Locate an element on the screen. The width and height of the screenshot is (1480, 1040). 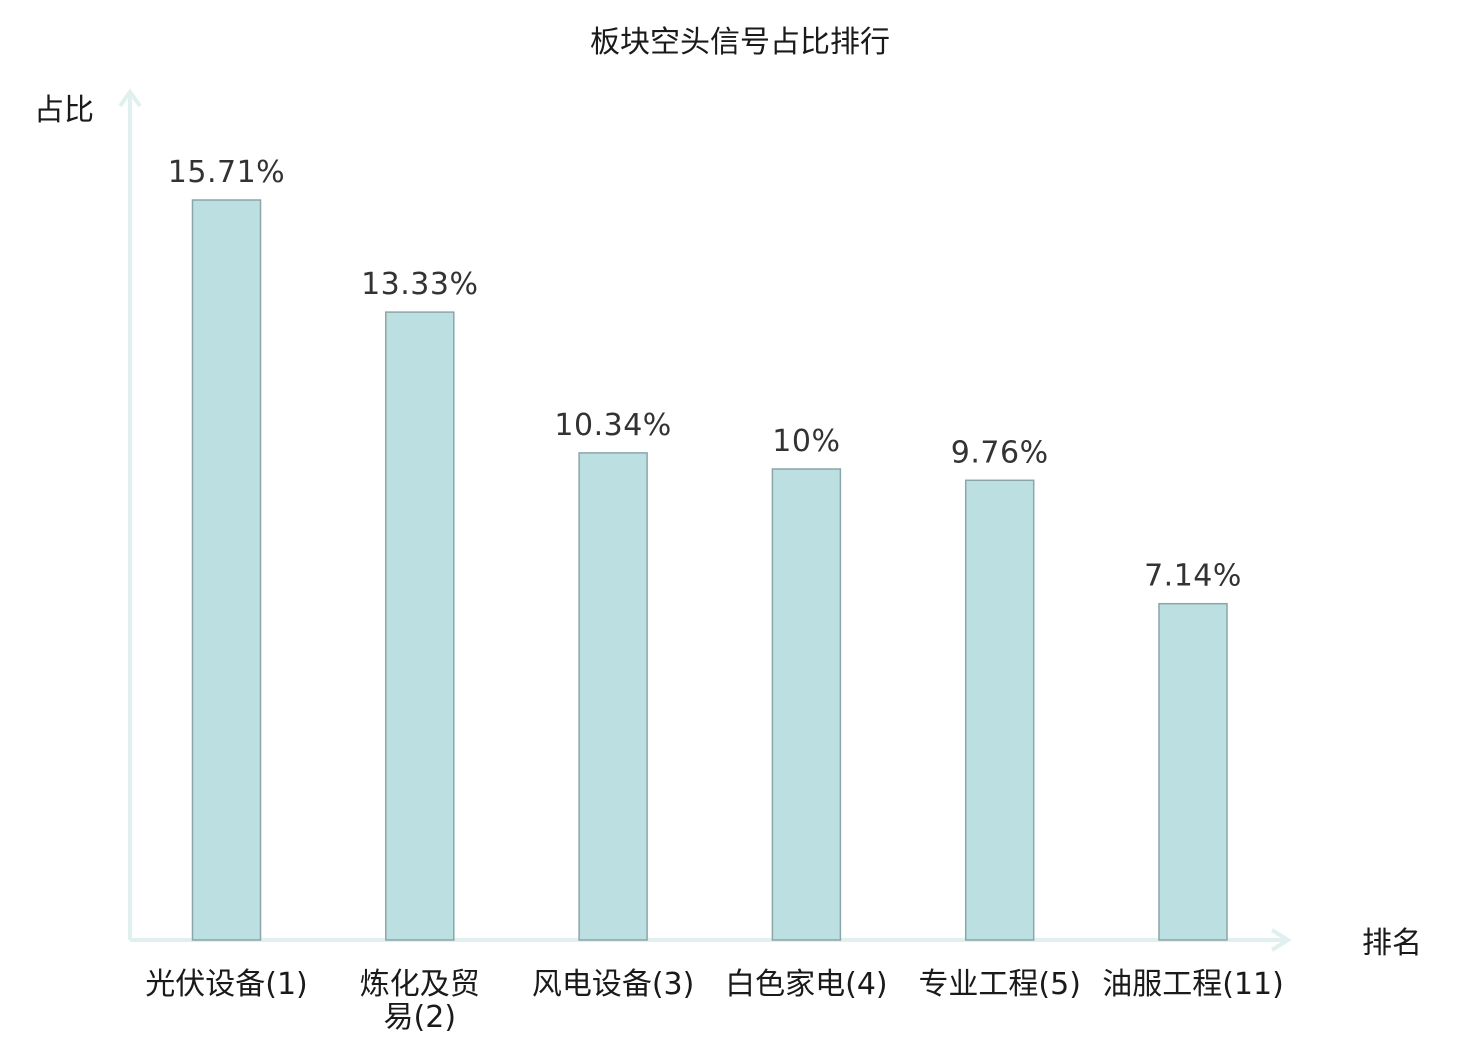
value-label-1: 15.71% is located at coordinates (226, 172).